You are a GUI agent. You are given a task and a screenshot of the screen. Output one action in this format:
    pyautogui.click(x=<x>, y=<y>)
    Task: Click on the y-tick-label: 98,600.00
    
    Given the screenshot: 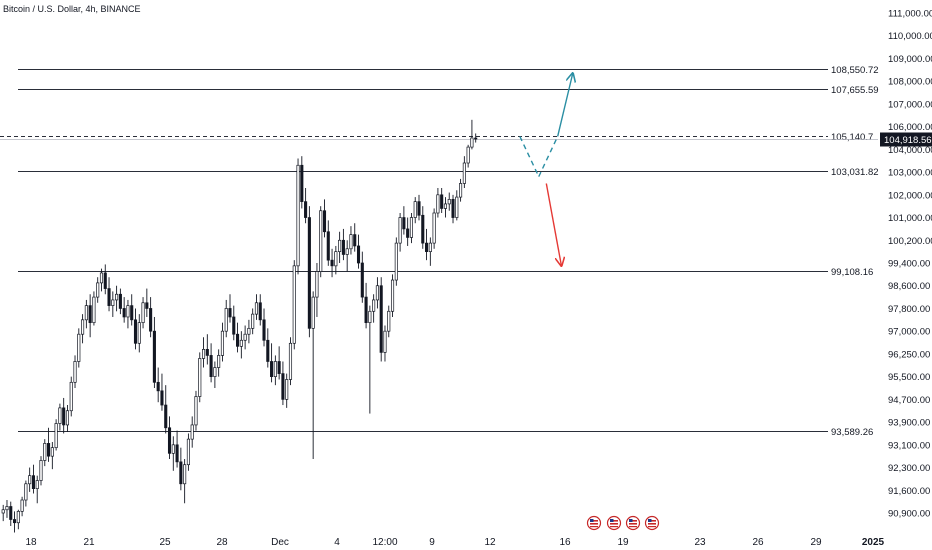 What is the action you would take?
    pyautogui.click(x=909, y=286)
    